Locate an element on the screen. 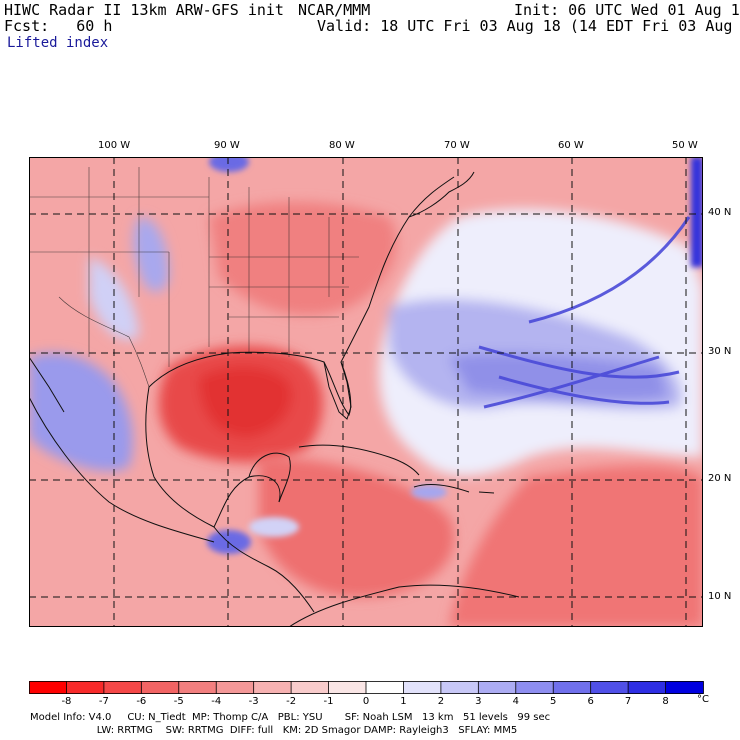 This screenshot has width=740, height=740. colorbar-tick-label: -6 is located at coordinates (141, 701).